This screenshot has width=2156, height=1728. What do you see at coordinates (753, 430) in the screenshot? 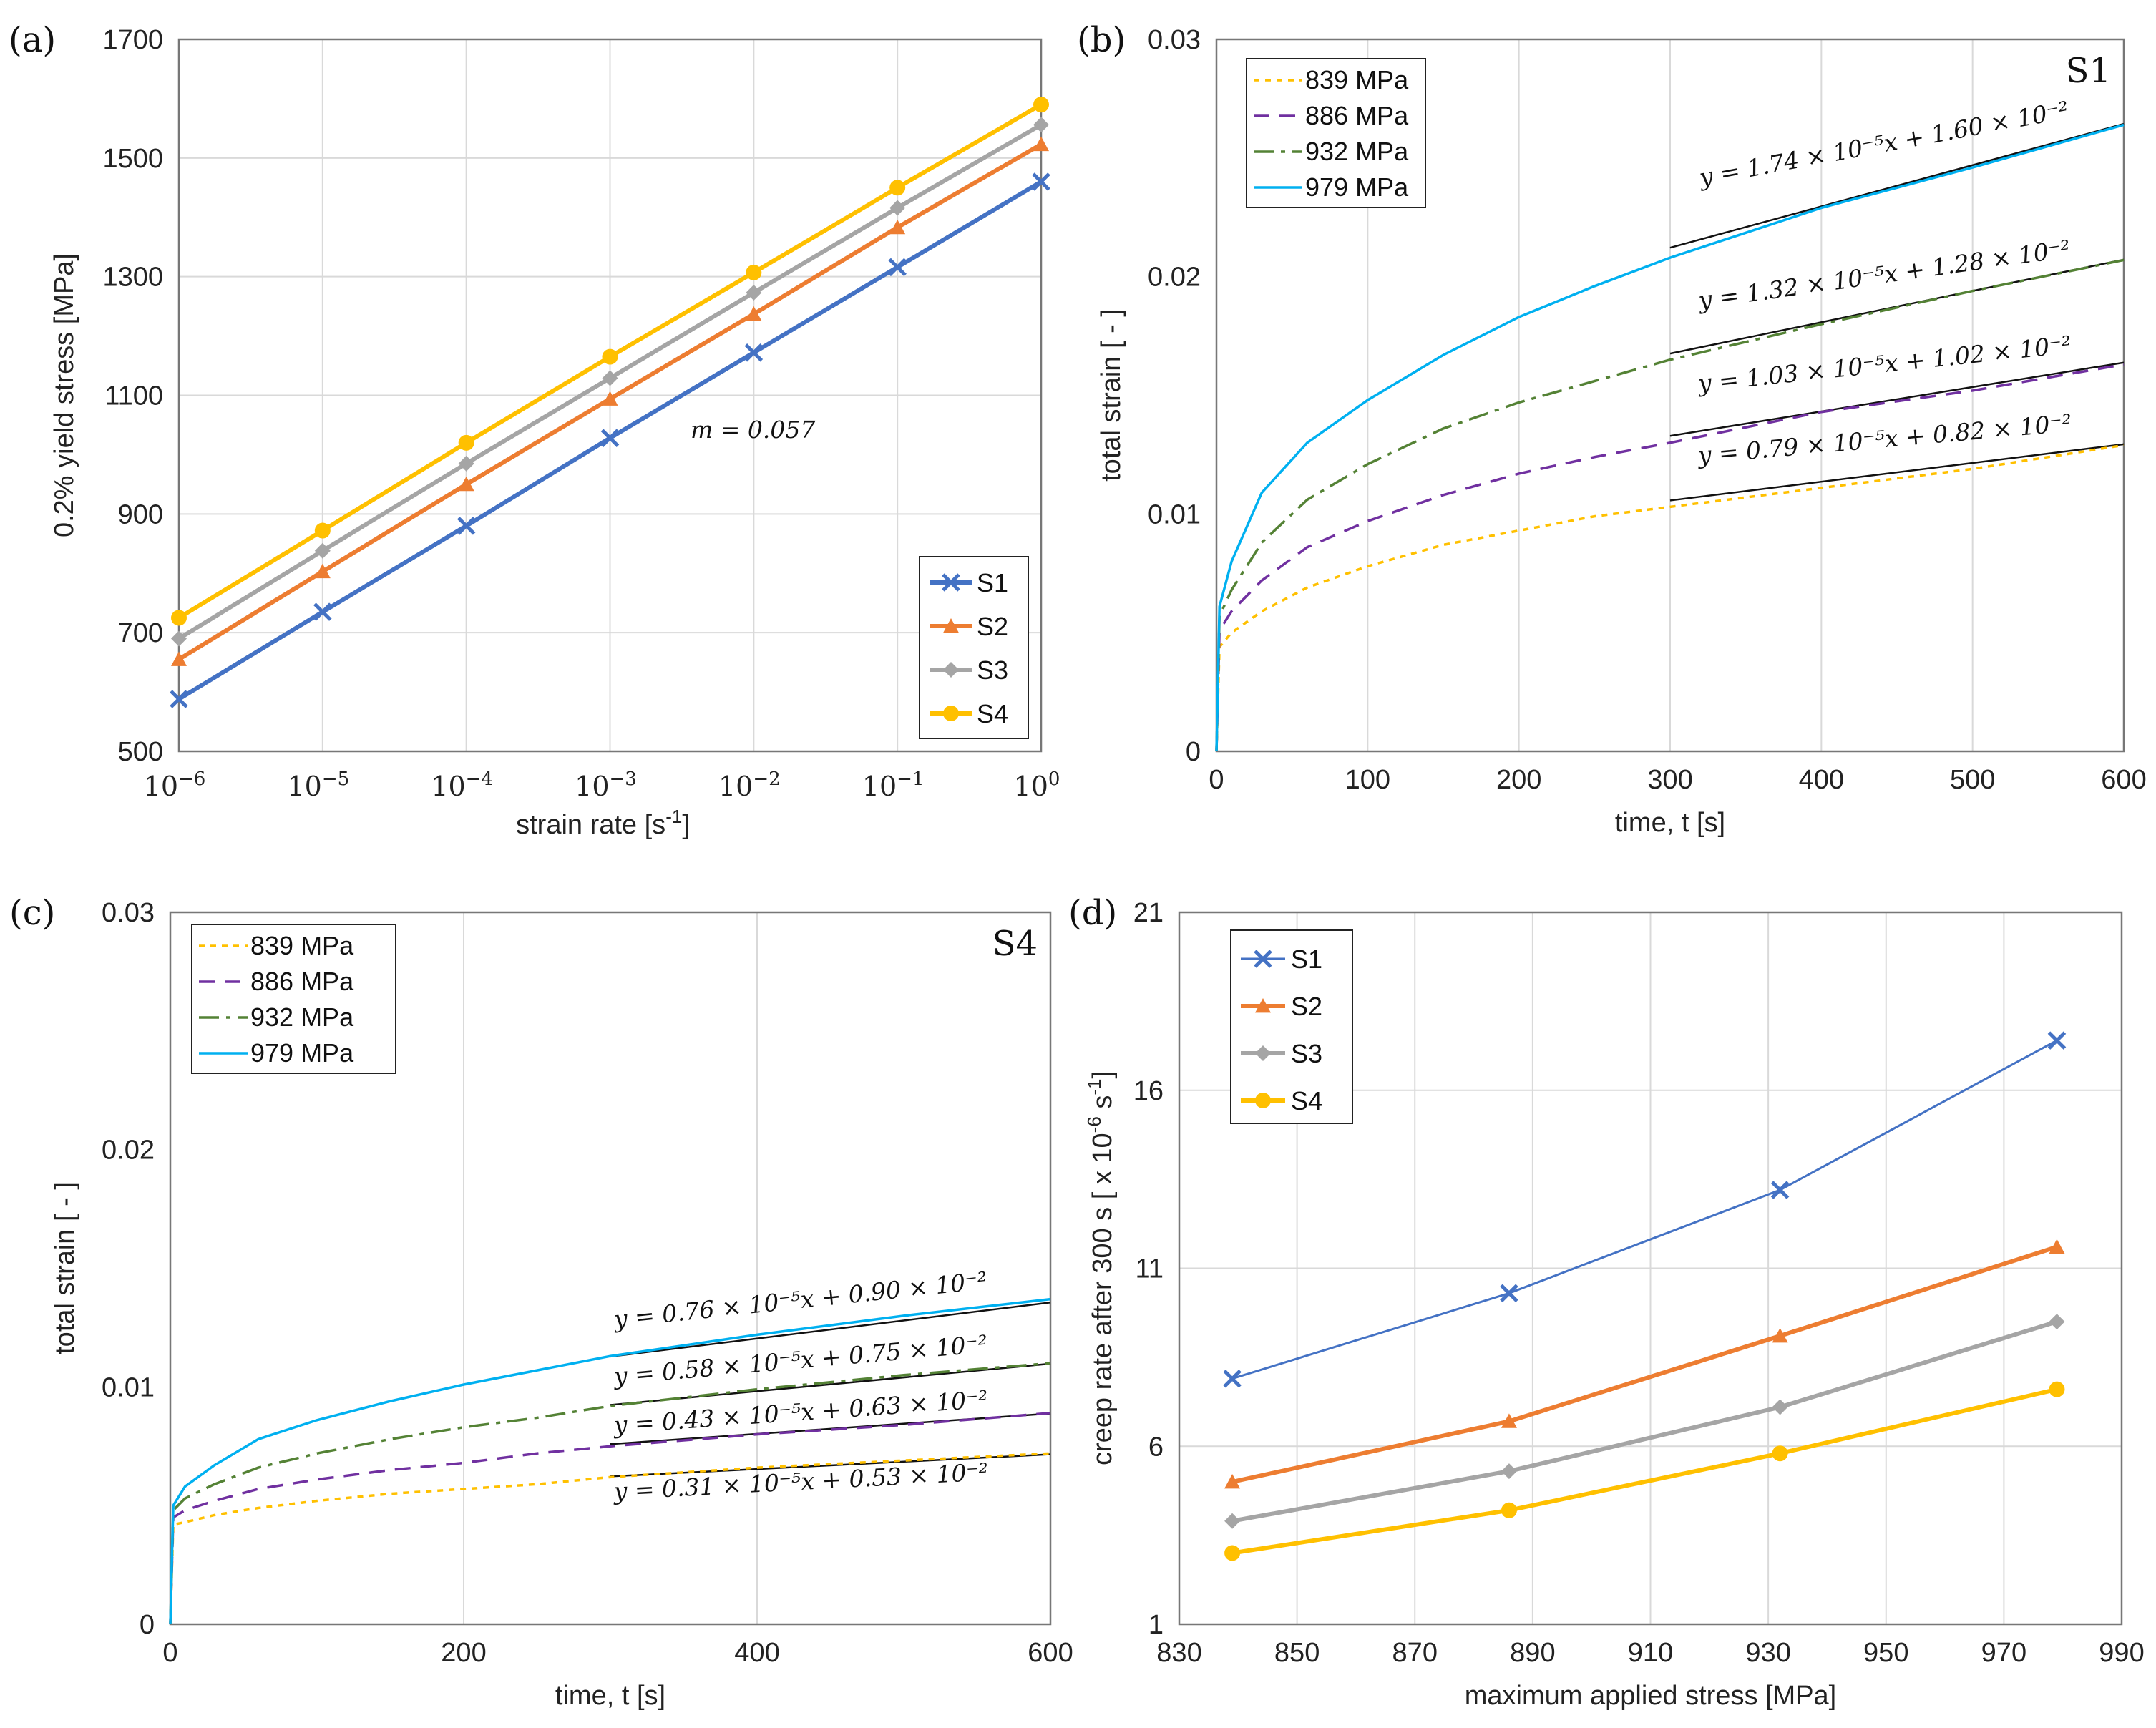
I see `slope-annotation: m = 0.057` at bounding box center [753, 430].